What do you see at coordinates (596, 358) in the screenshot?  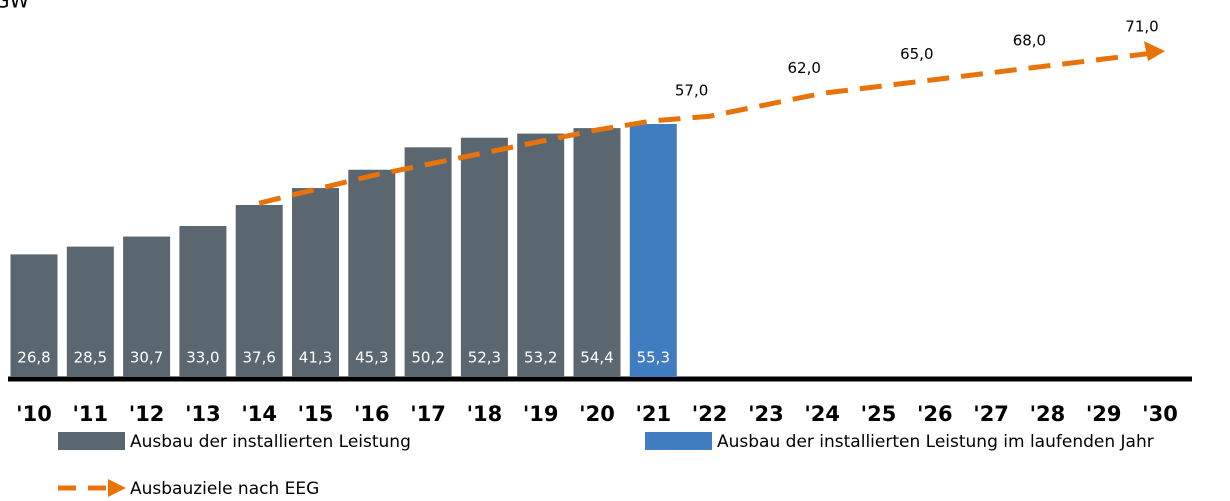 I see `value-label: 54,4` at bounding box center [596, 358].